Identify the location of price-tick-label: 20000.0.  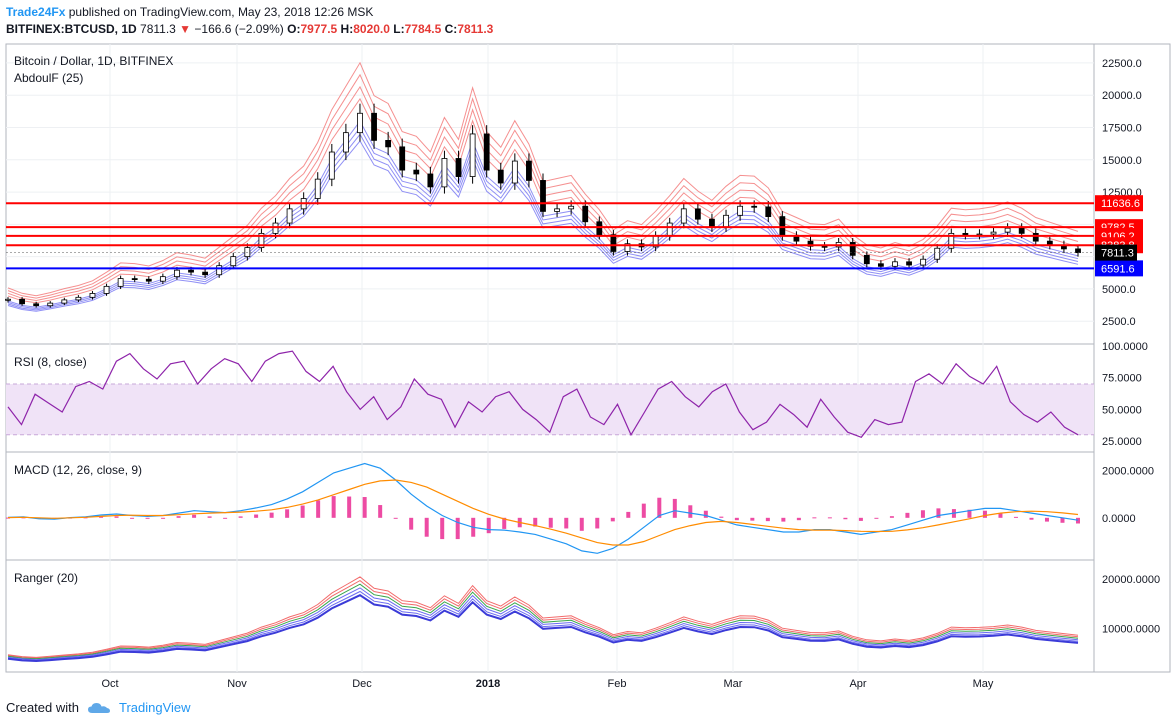
(1122, 96).